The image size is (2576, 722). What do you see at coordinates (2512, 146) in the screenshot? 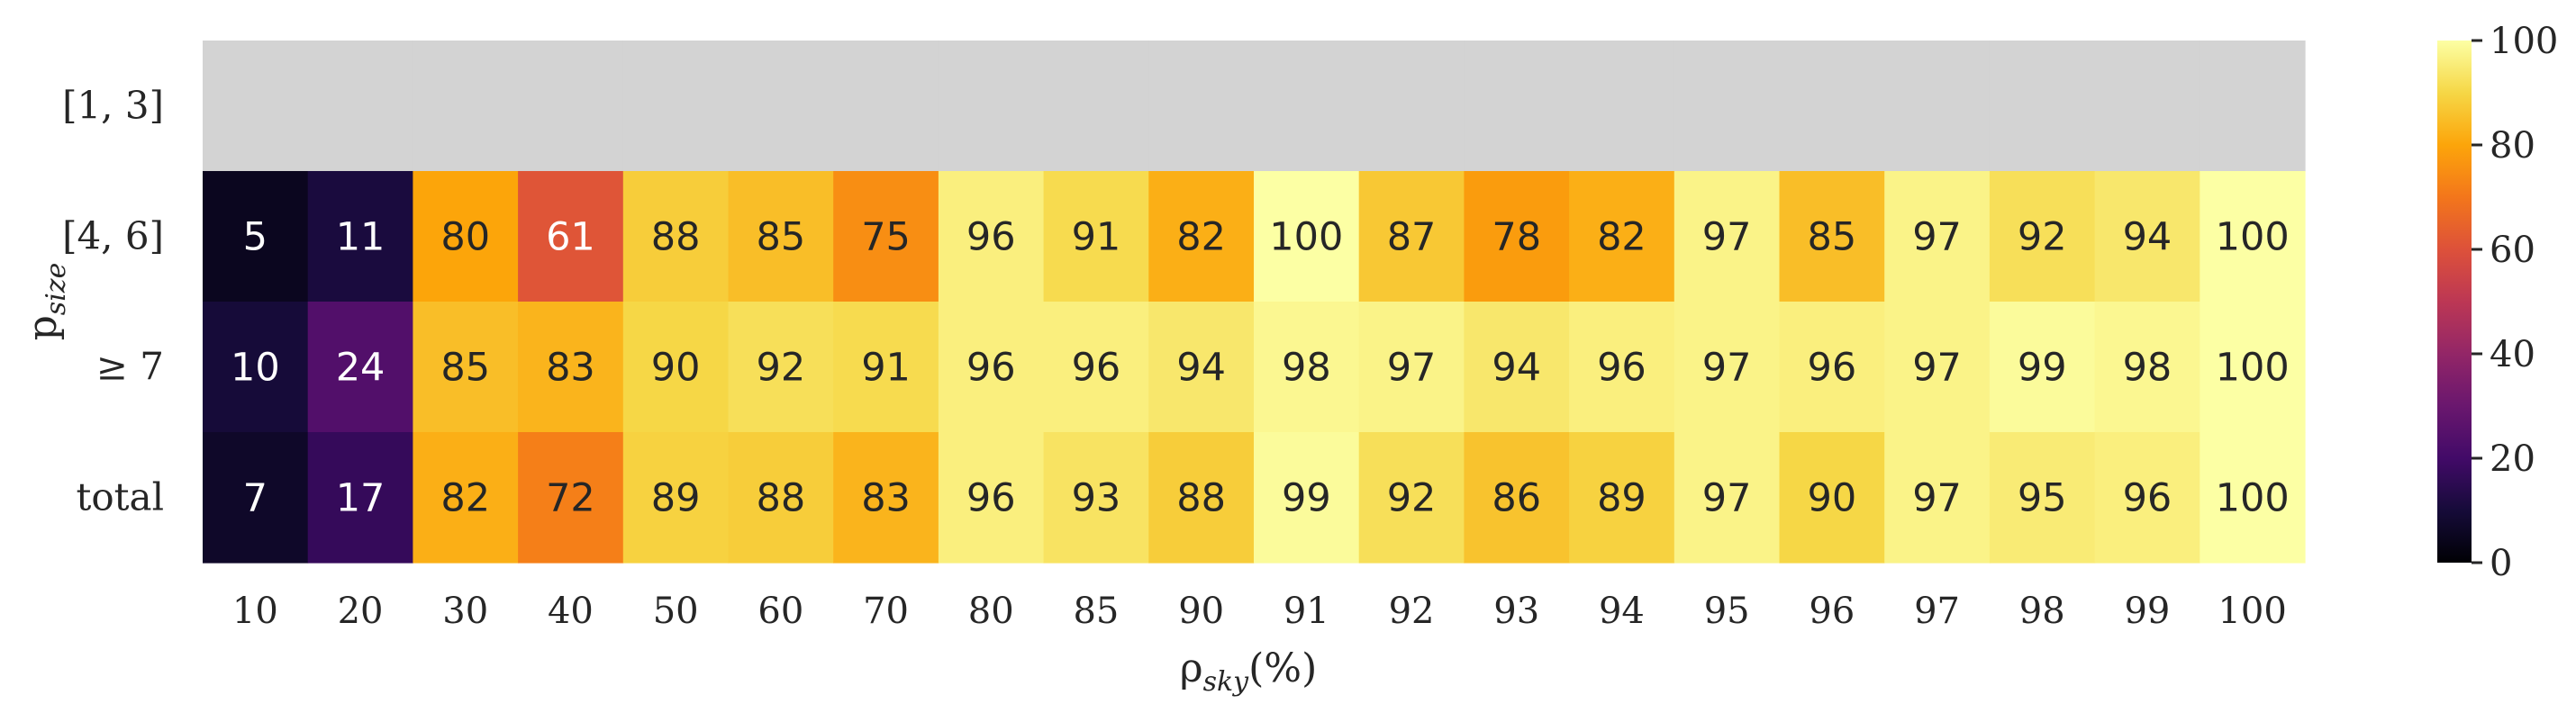
I see `colorbar-tick-label: 80` at bounding box center [2512, 146].